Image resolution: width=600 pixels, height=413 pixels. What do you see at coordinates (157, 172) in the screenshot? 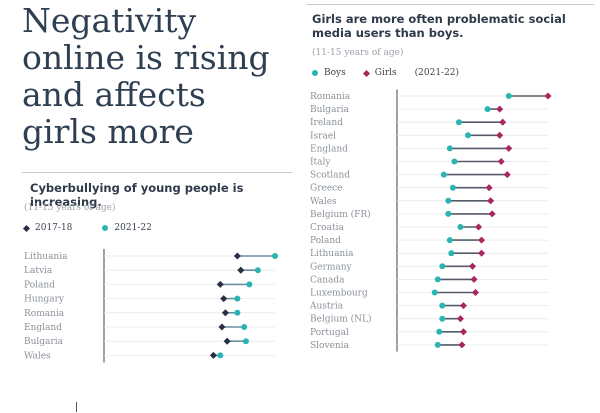
I see `left-divider` at bounding box center [157, 172].